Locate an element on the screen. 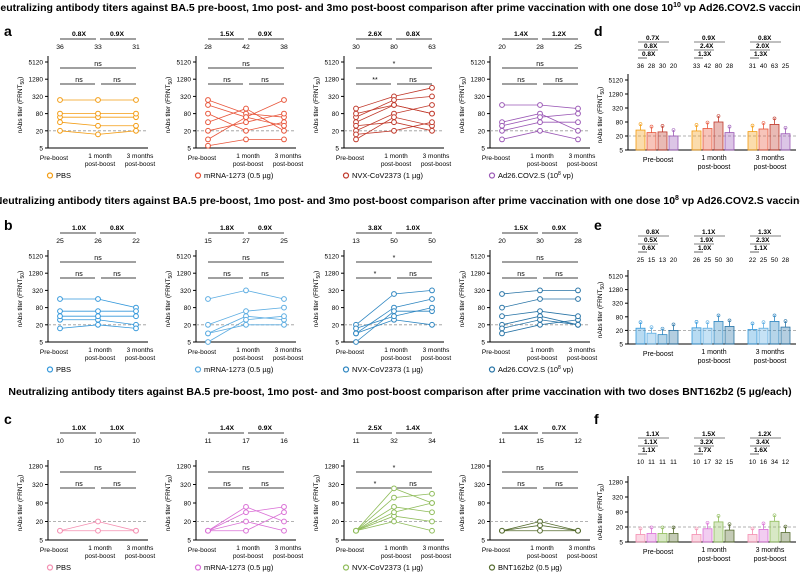 The height and width of the screenshot is (584, 800). y-tick-label: 1280 is located at coordinates (332, 467).